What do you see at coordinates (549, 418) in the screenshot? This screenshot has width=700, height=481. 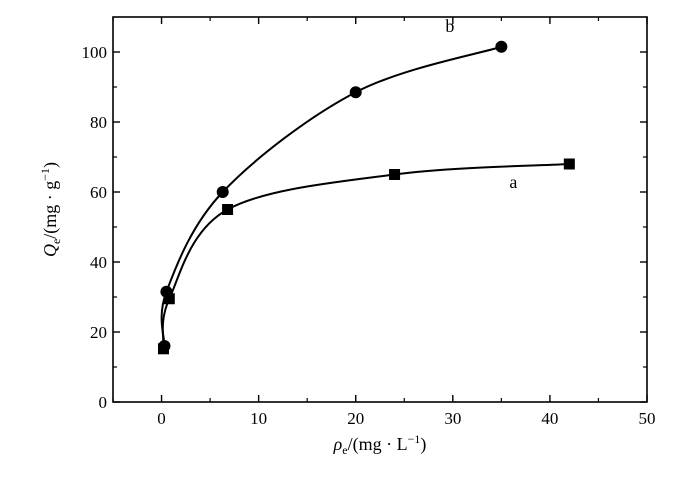 I see `x-tick-label: 40` at bounding box center [549, 418].